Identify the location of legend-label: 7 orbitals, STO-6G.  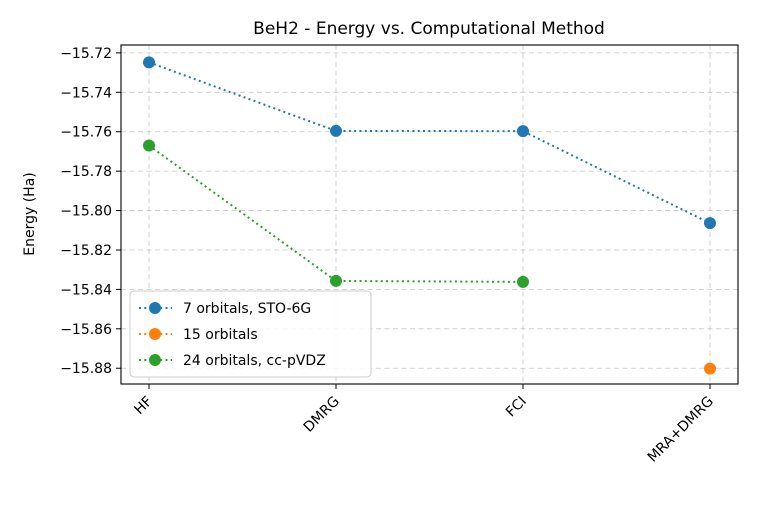
(247, 309).